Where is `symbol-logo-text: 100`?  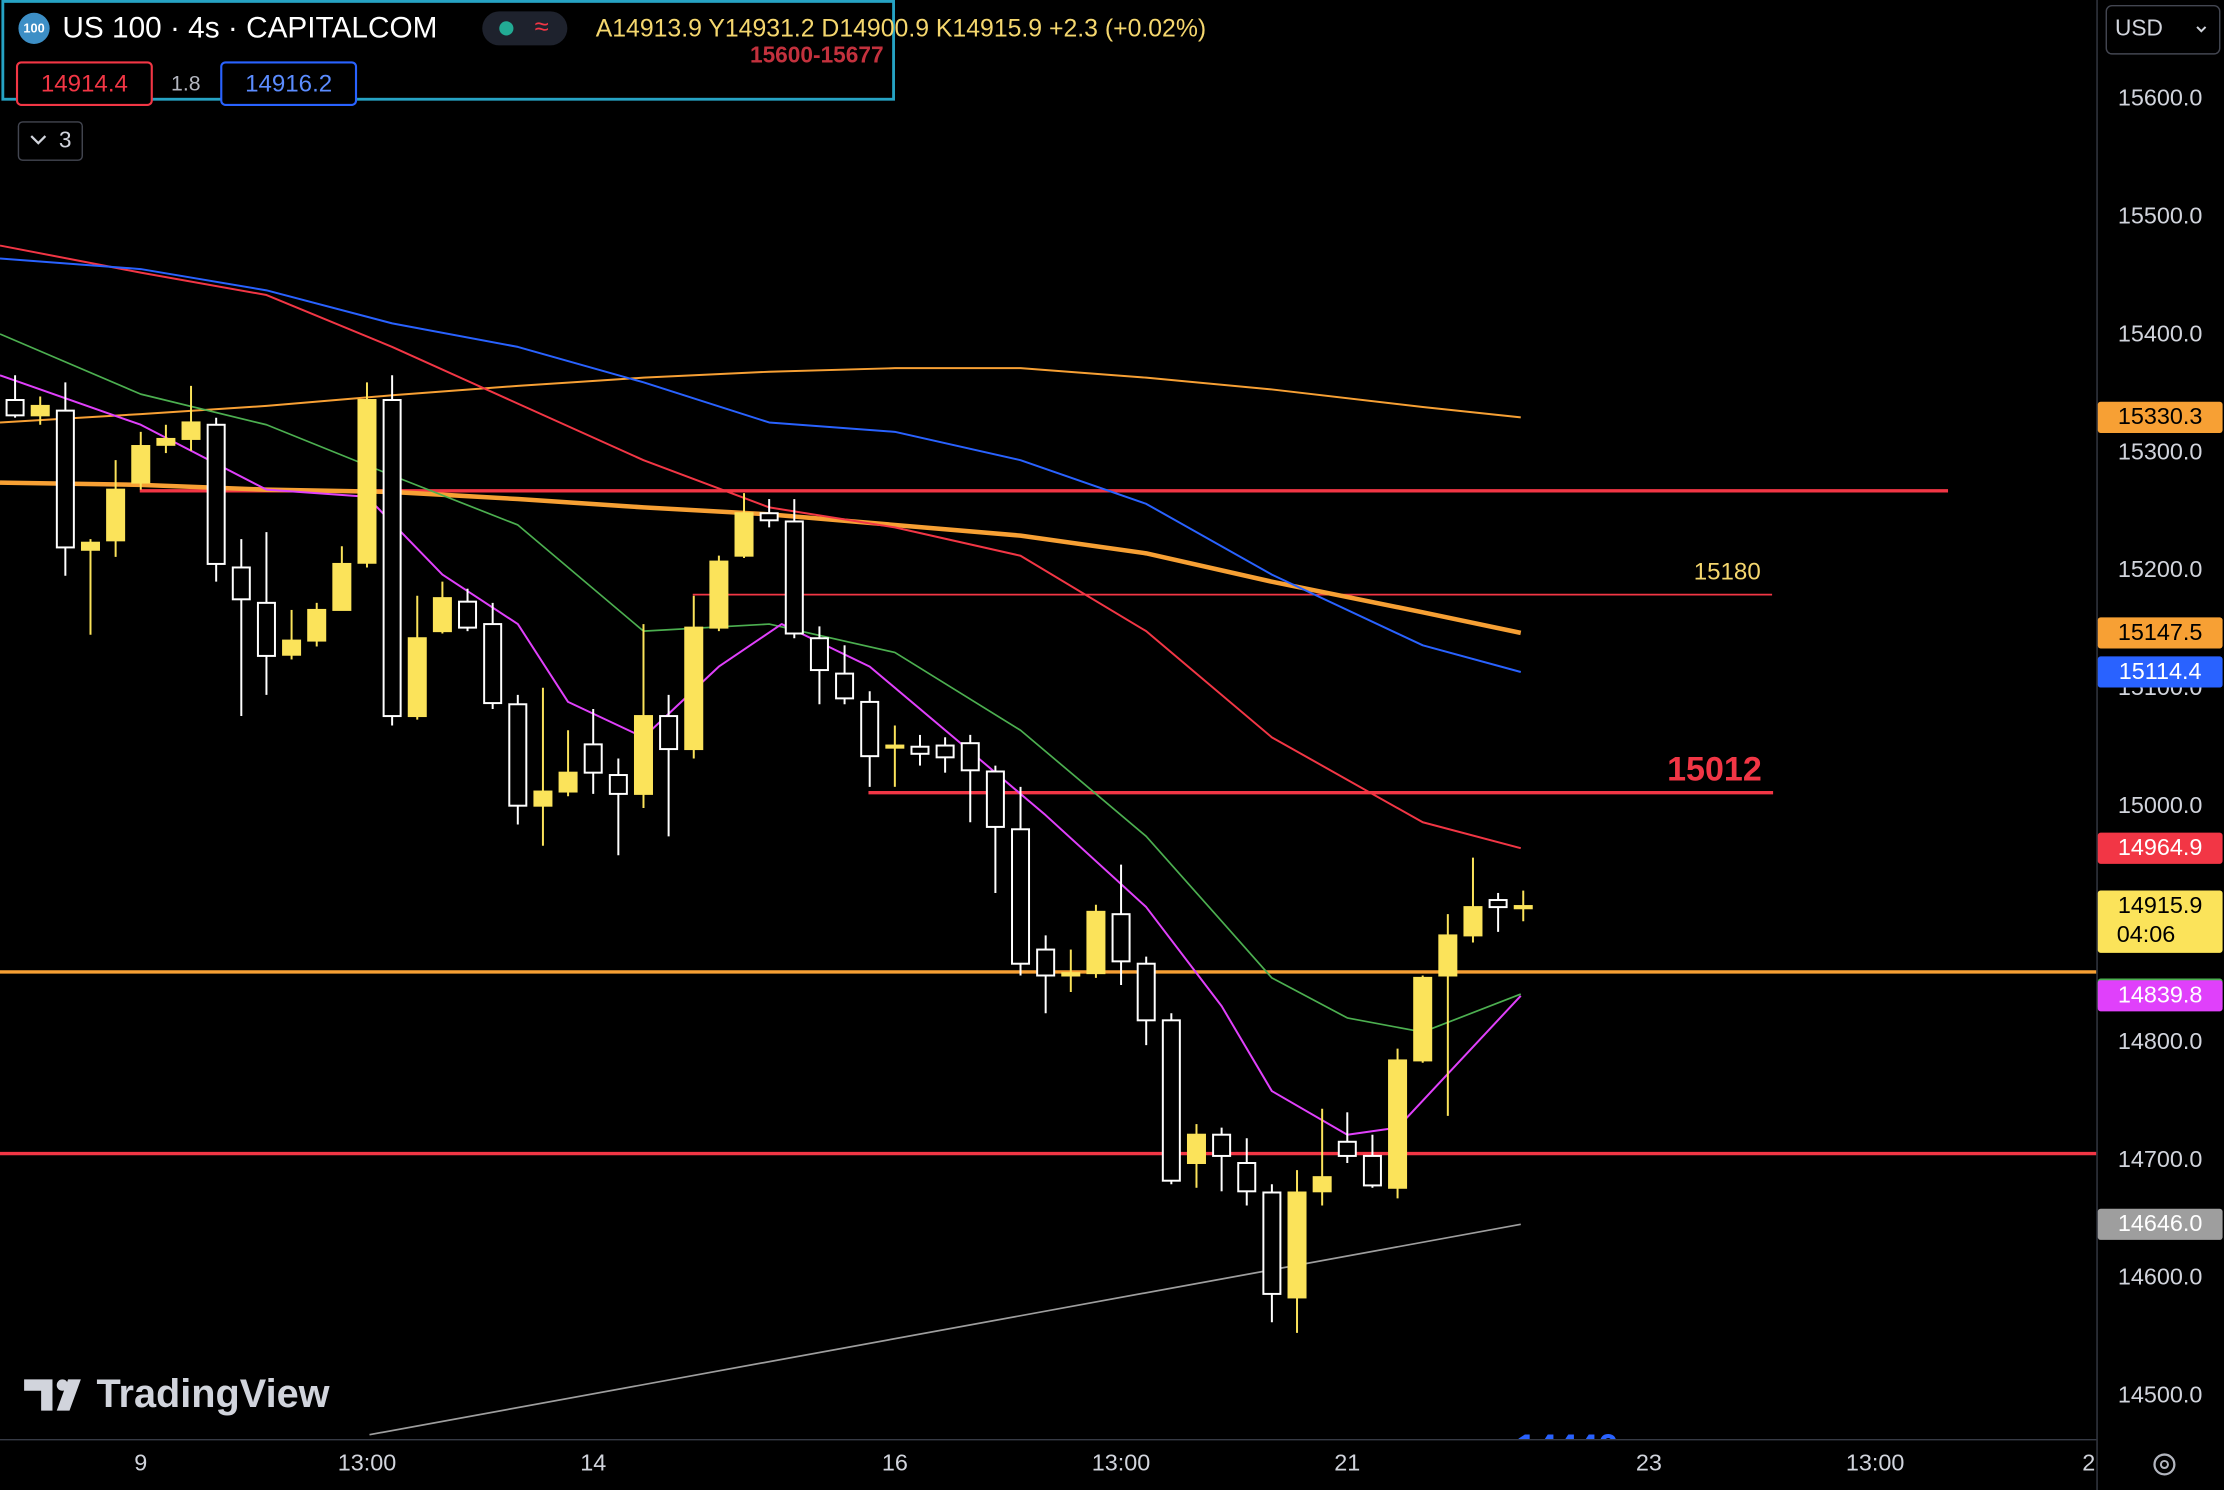
symbol-logo-text: 100 is located at coordinates (33, 27).